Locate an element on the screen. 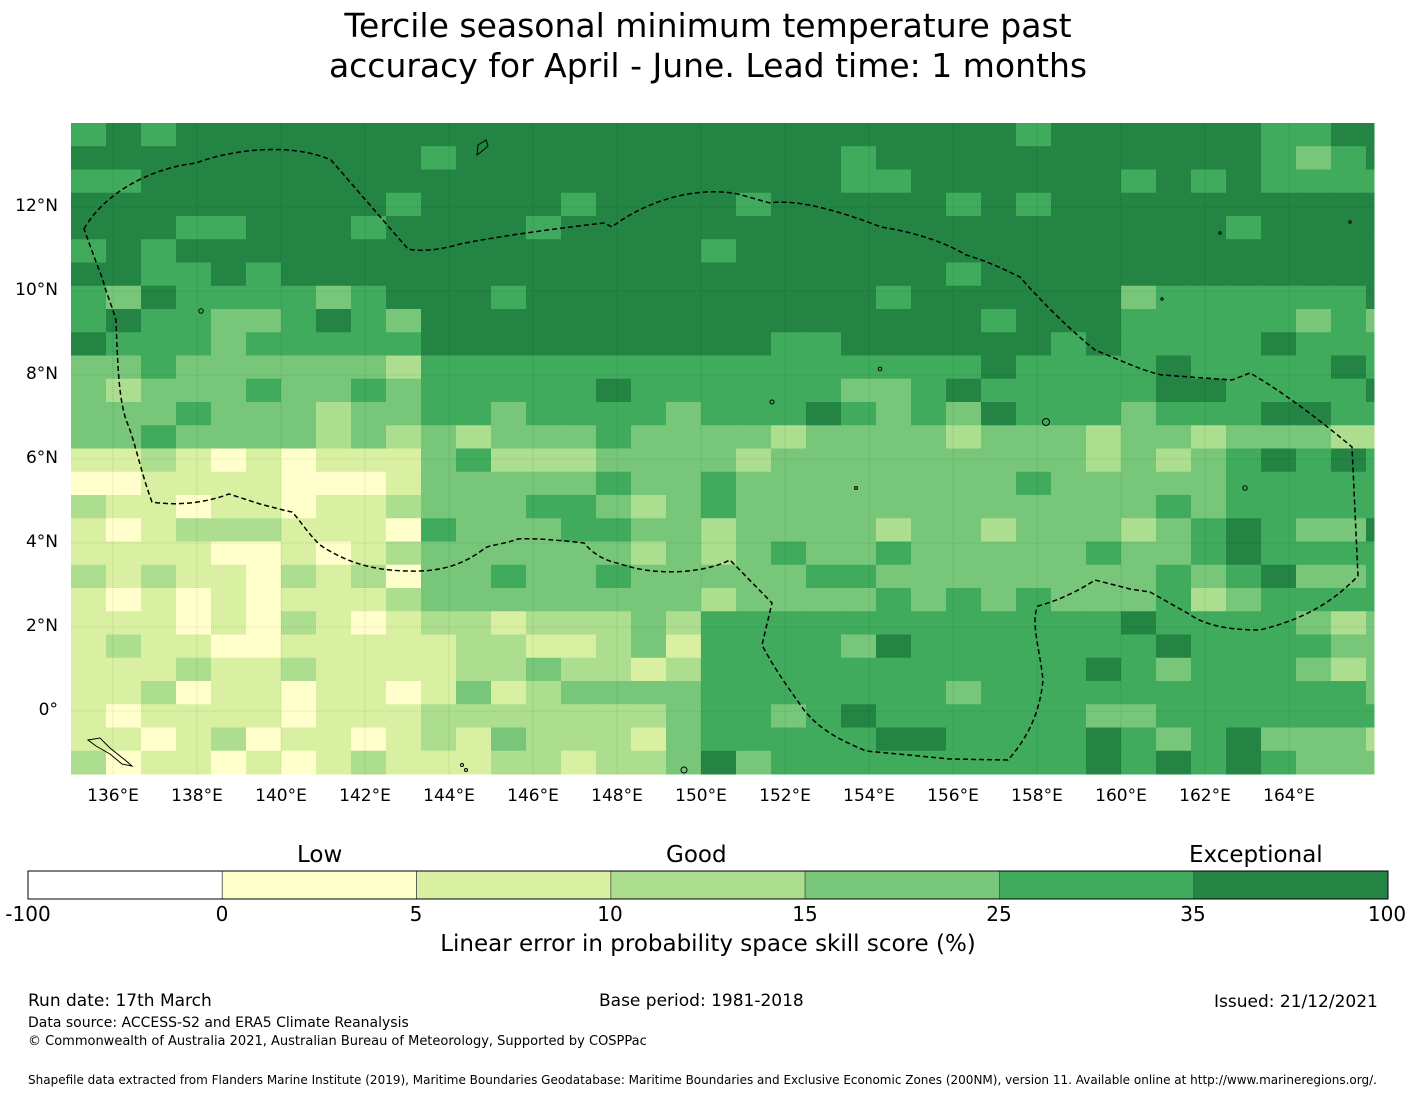 Image resolution: width=1416 pixels, height=1095 pixels. lon-label: 154°E is located at coordinates (869, 796).